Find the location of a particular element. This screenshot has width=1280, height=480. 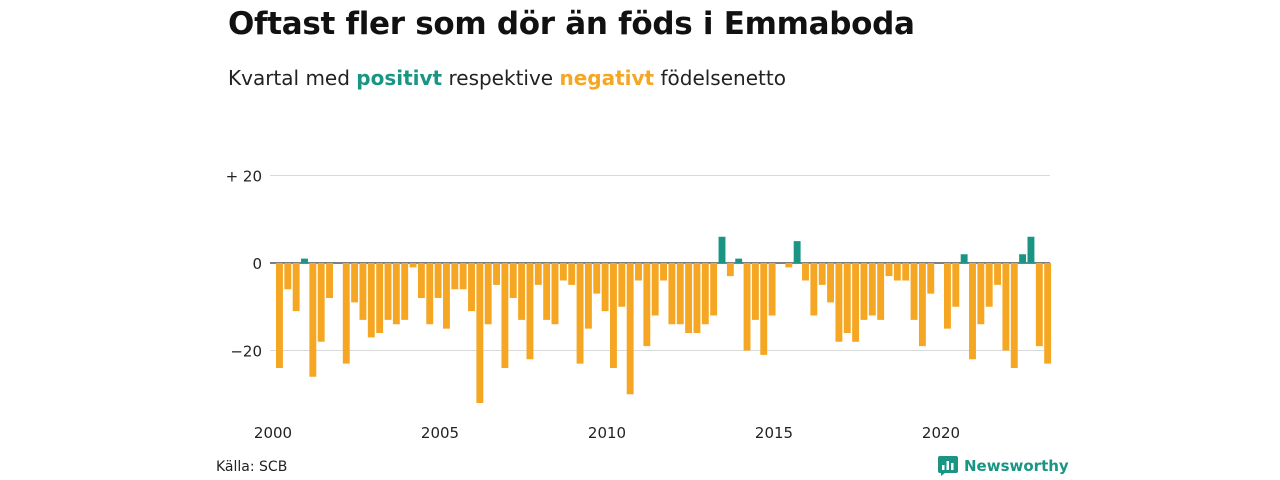

chart-title: Oftast fler som dör än föds i Emmaboda is located at coordinates (571, 24).